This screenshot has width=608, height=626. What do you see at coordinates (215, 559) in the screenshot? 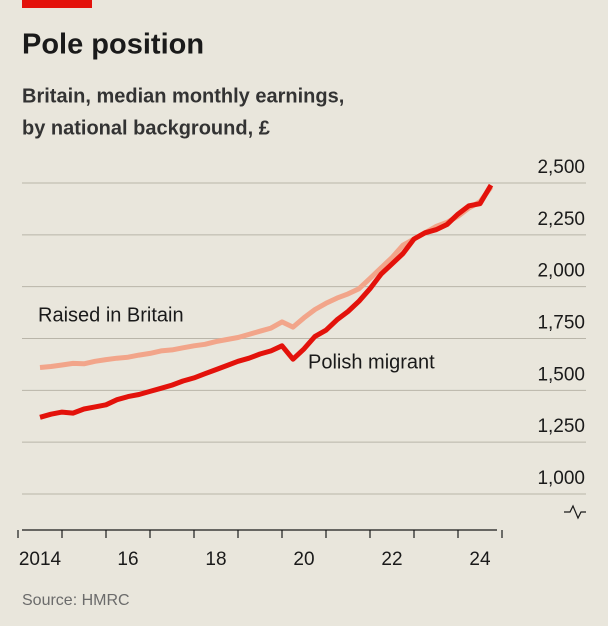
I see `x-tick-label: 18` at bounding box center [215, 559].